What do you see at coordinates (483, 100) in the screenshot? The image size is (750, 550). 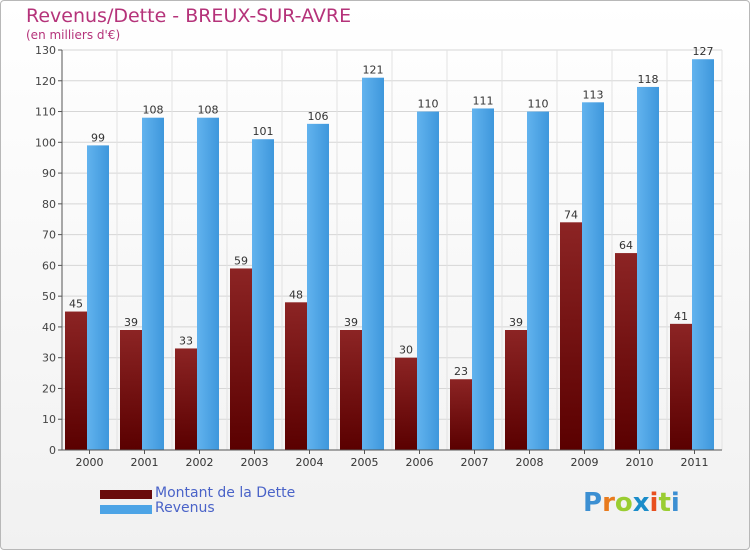 I see `data-label-revenus: 111` at bounding box center [483, 100].